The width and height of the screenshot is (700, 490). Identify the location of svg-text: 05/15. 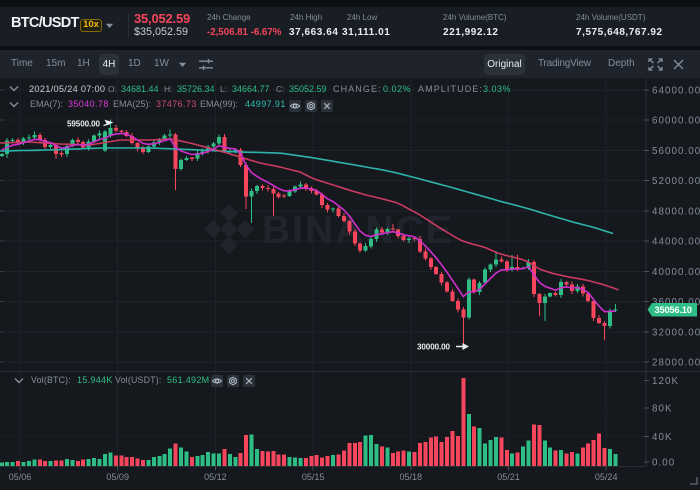
(313, 477).